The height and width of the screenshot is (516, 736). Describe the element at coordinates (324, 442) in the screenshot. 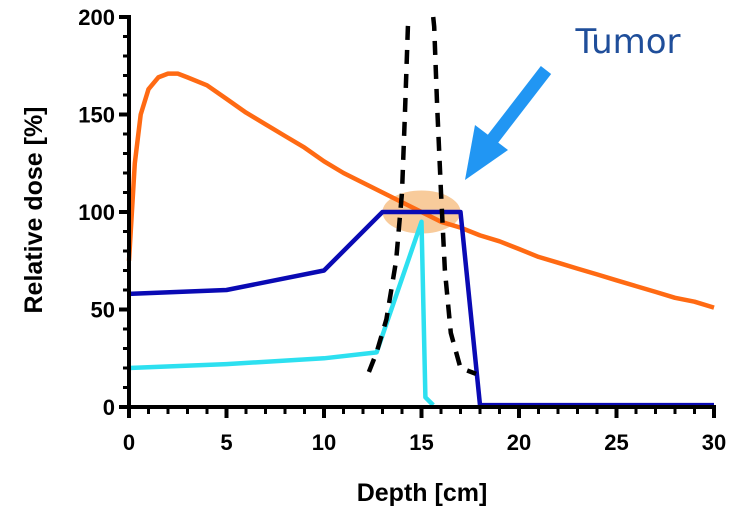

I see `x-tick-label: 10` at that location.